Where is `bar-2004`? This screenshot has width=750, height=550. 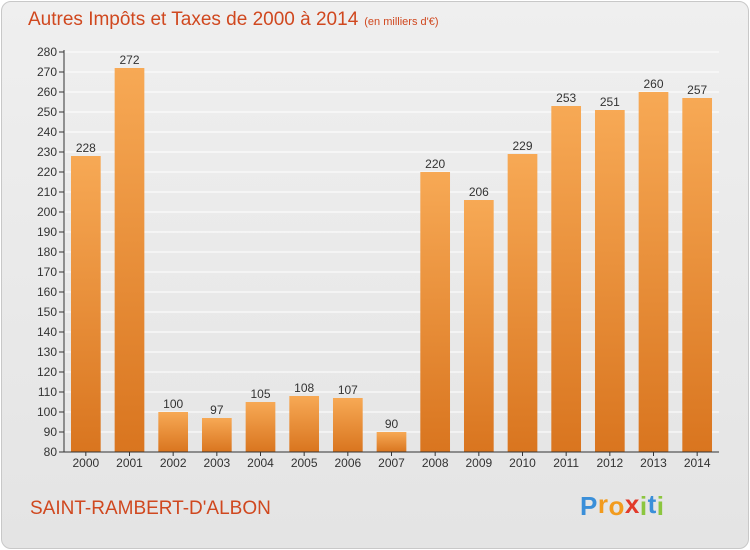 bar-2004 is located at coordinates (260, 427).